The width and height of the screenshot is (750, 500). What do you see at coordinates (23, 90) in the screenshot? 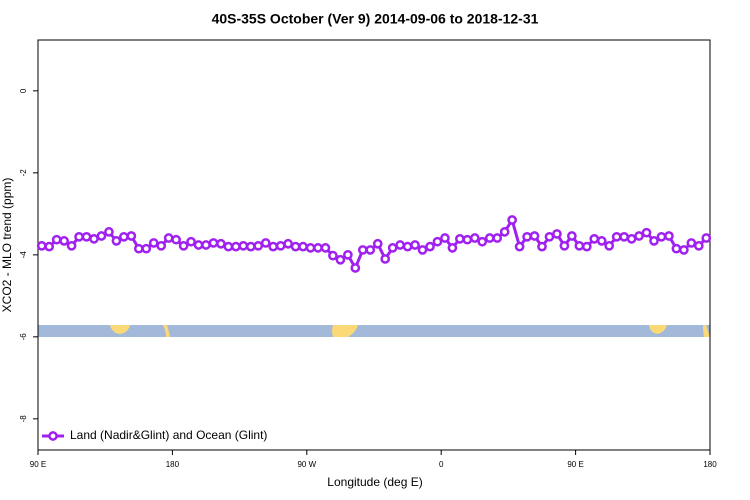
I see `y-tick-label: 0` at bounding box center [23, 90].